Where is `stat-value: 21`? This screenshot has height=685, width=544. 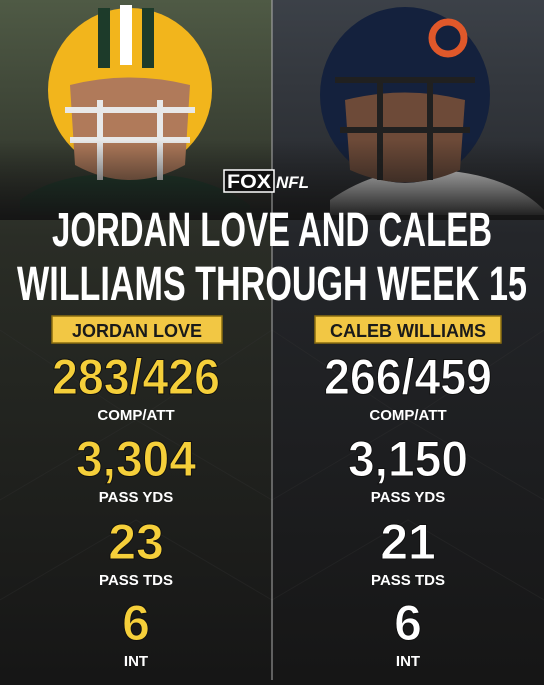 stat-value: 21 is located at coordinates (408, 542).